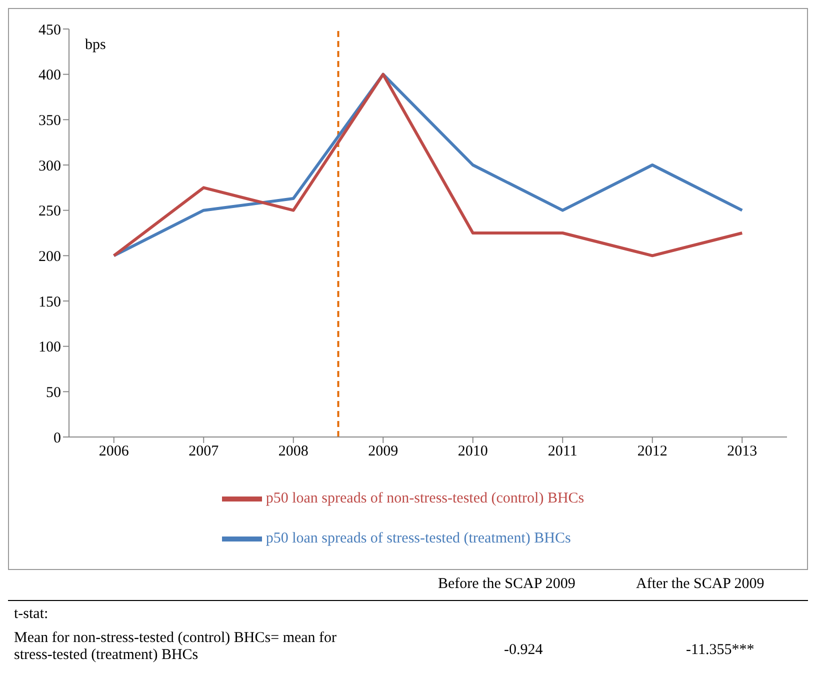 This screenshot has width=816, height=680. What do you see at coordinates (293, 452) in the screenshot?
I see `x-tick-label: 2008` at bounding box center [293, 452].